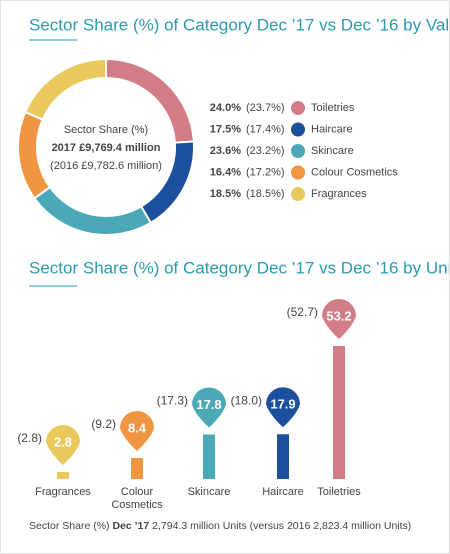 This screenshot has width=450, height=554. Describe the element at coordinates (103, 424) in the screenshot. I see `previous-value-label: (9.2)` at that location.